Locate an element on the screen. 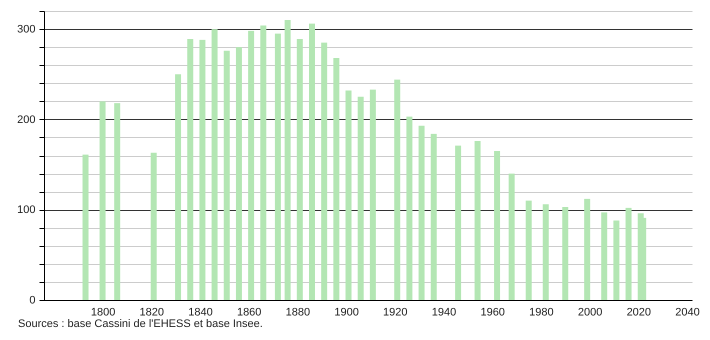 This screenshot has height=340, width=710. x-tick-label: 2040 is located at coordinates (687, 312).